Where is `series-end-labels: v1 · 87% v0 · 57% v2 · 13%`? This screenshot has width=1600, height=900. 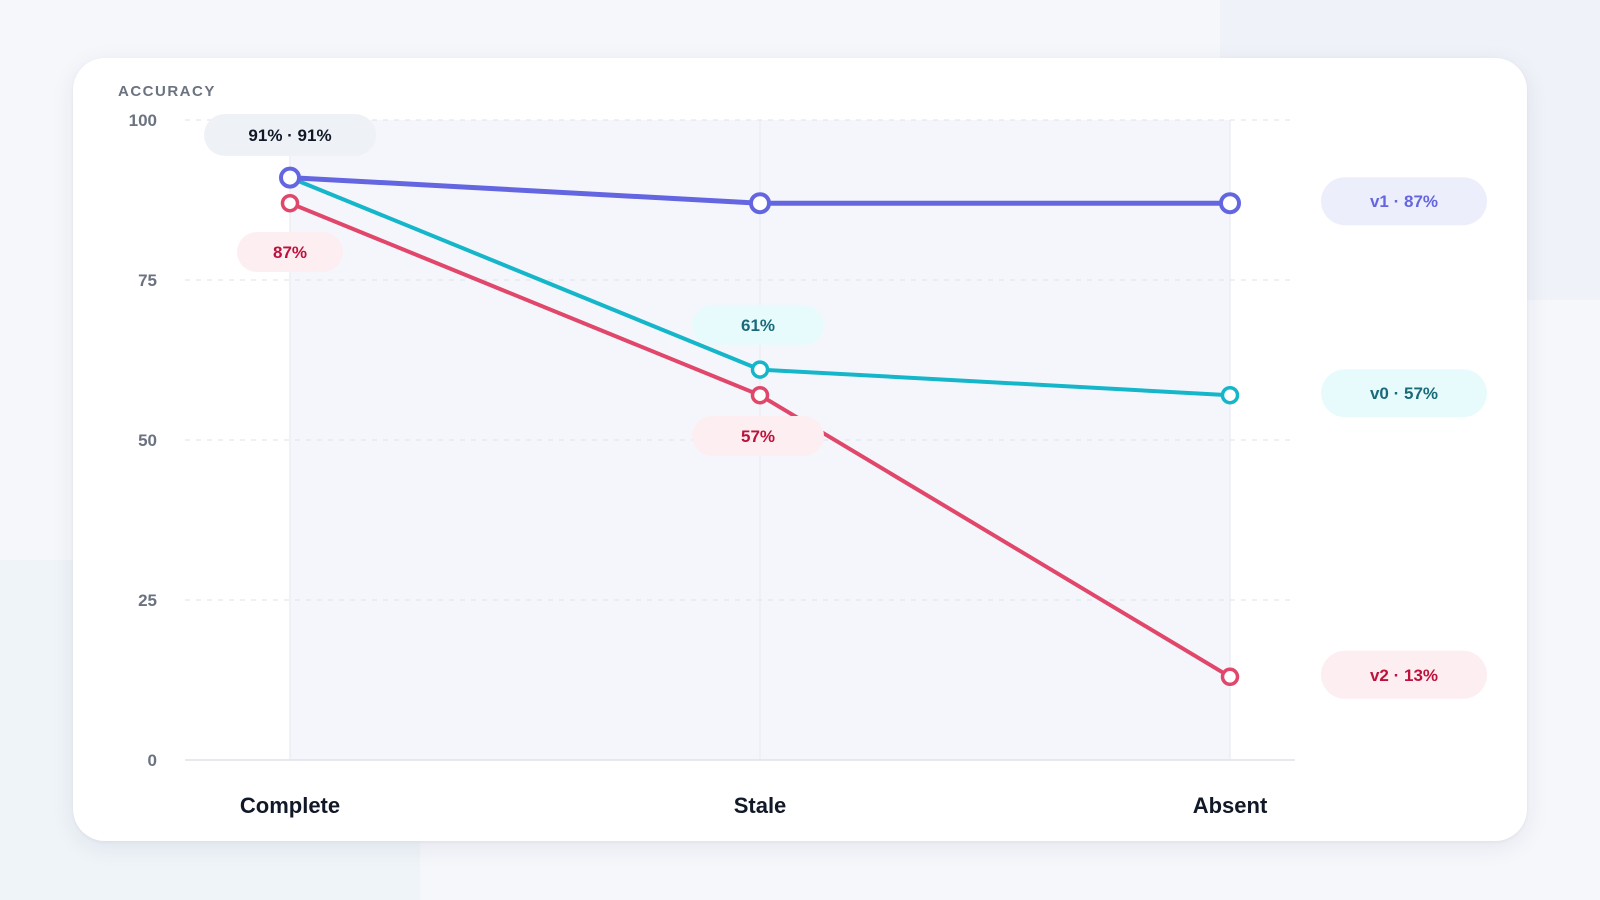
series-end-labels: v1 · 87% v0 · 57% v2 · 13% is located at coordinates (1404, 438).